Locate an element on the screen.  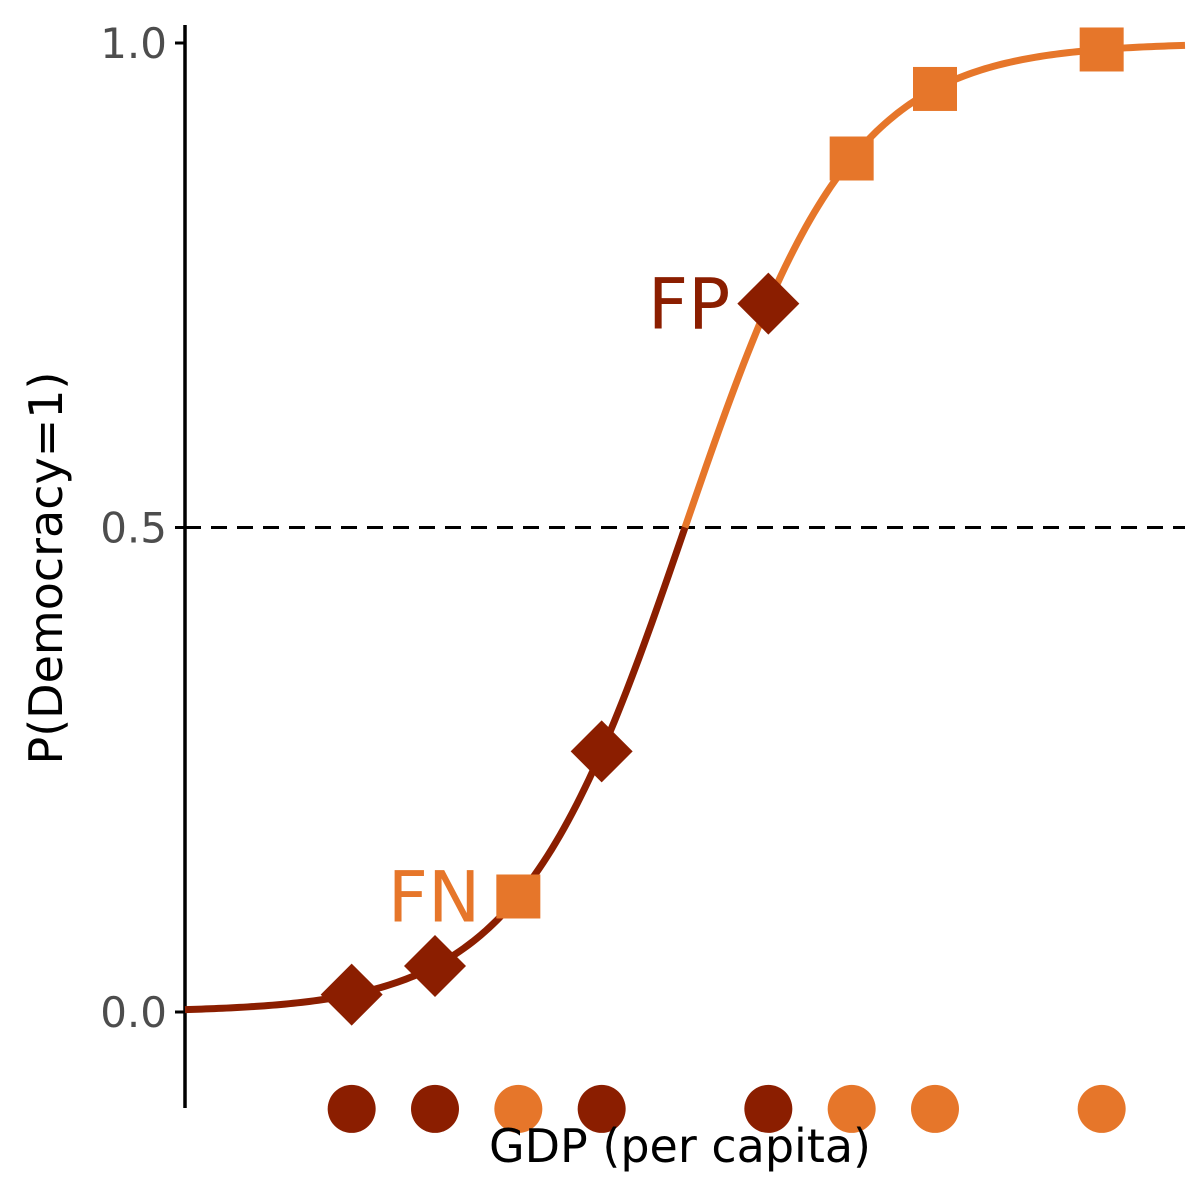
x-axis-title: GDP (per capita) is located at coordinates (680, 1146).